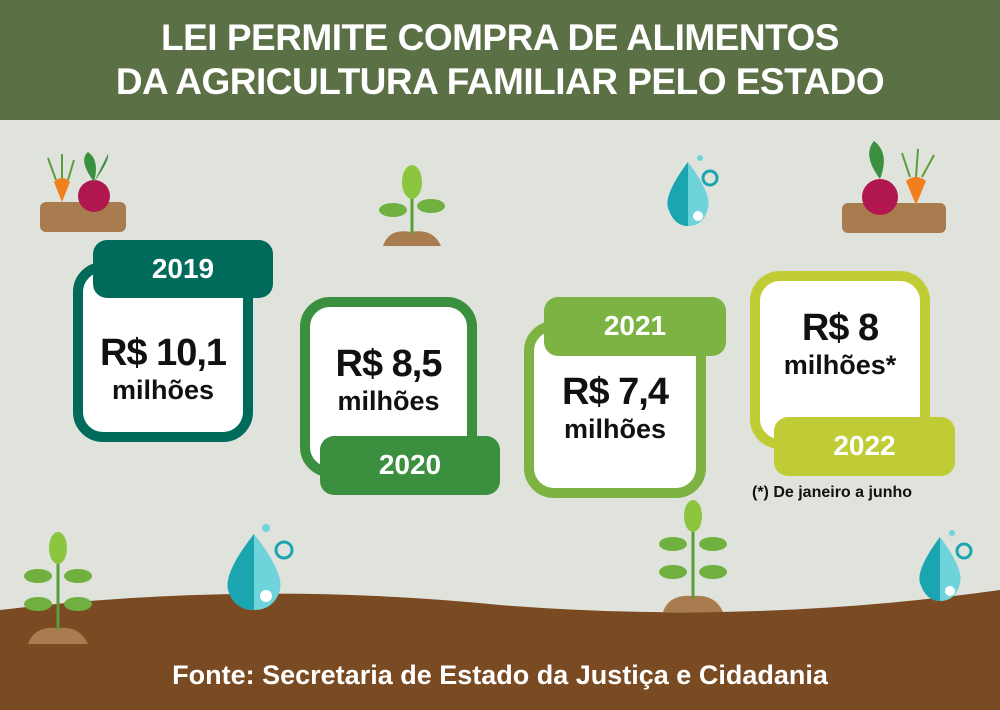 The height and width of the screenshot is (710, 1000). What do you see at coordinates (410, 465) in the screenshot?
I see `year-tag-2020: 2020` at bounding box center [410, 465].